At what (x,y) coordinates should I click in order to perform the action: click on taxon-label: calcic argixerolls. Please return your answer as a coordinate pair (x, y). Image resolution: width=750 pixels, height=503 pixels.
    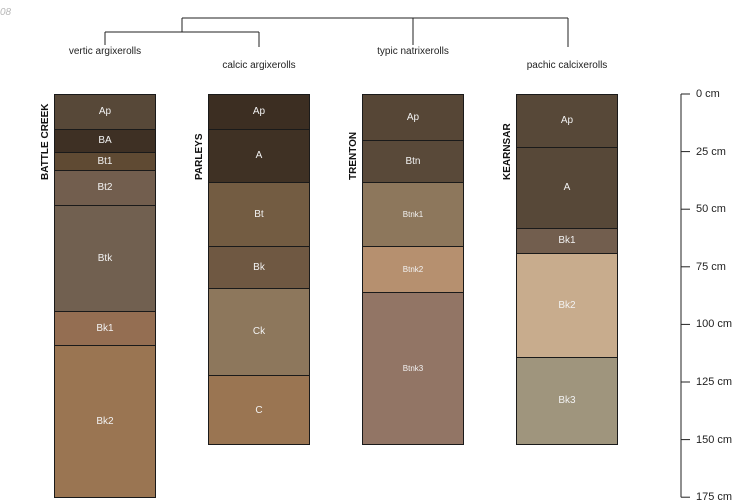
    Looking at the image, I should click on (259, 65).